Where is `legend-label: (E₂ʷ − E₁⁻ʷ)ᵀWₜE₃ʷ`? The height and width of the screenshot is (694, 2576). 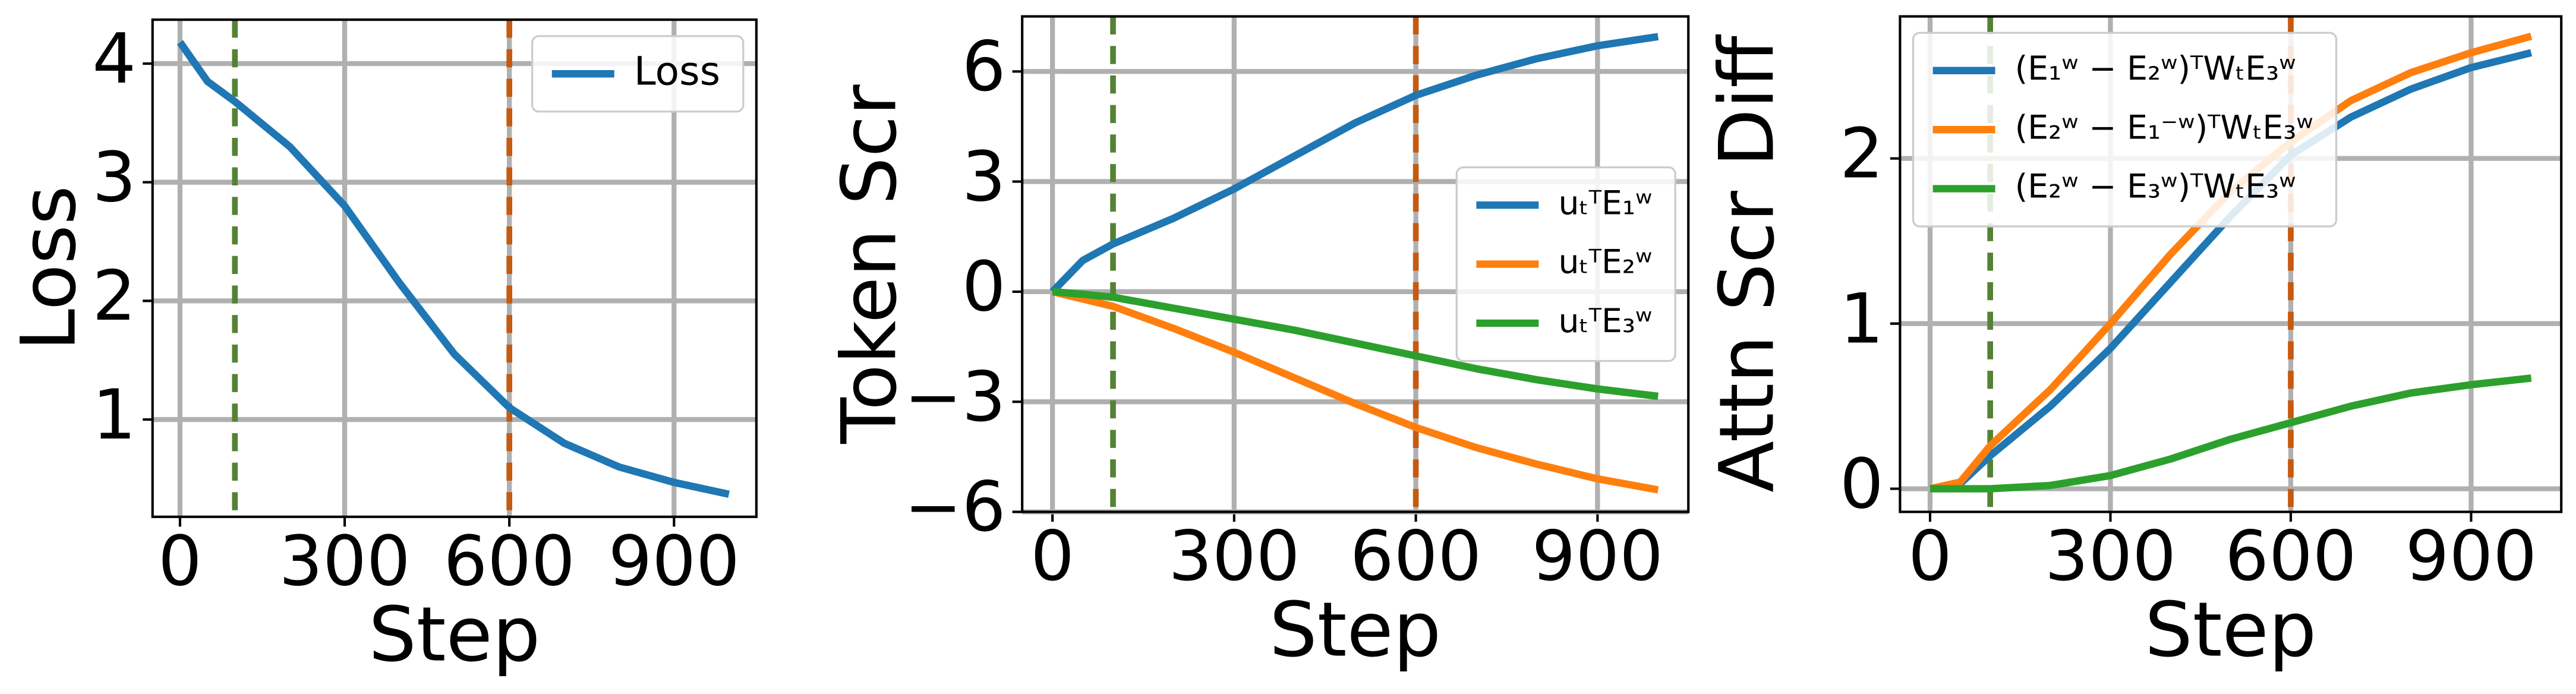 legend-label: (E₂ʷ − E₁⁻ʷ)ᵀWₜE₃ʷ is located at coordinates (2164, 128).